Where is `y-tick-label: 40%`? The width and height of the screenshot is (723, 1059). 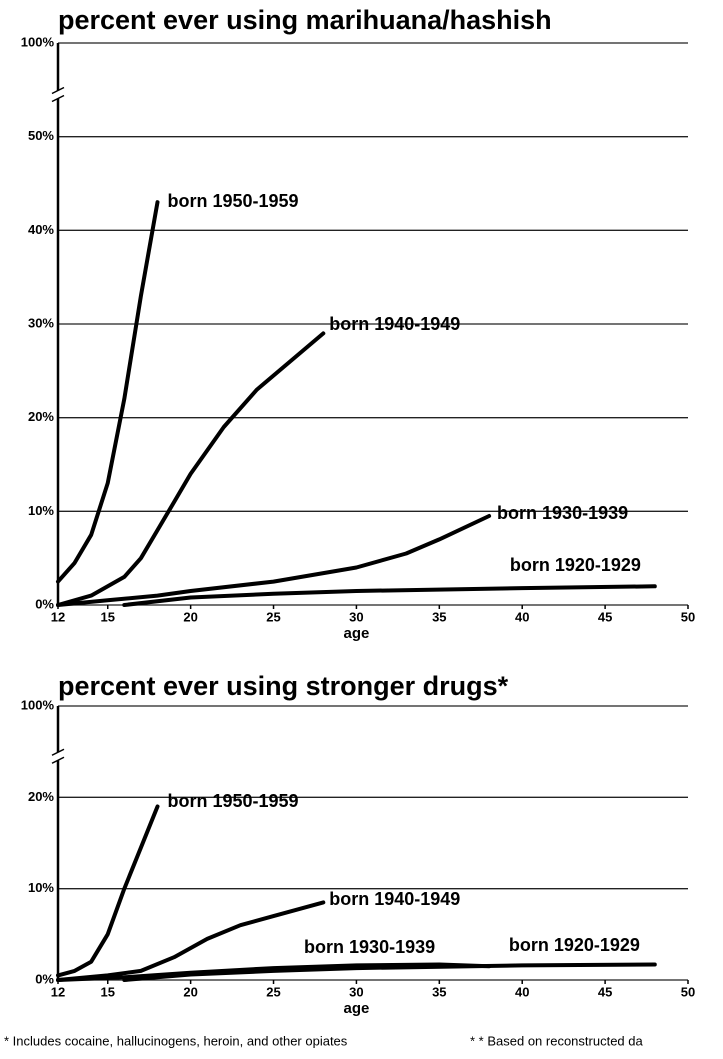 y-tick-label: 40% is located at coordinates (41, 229).